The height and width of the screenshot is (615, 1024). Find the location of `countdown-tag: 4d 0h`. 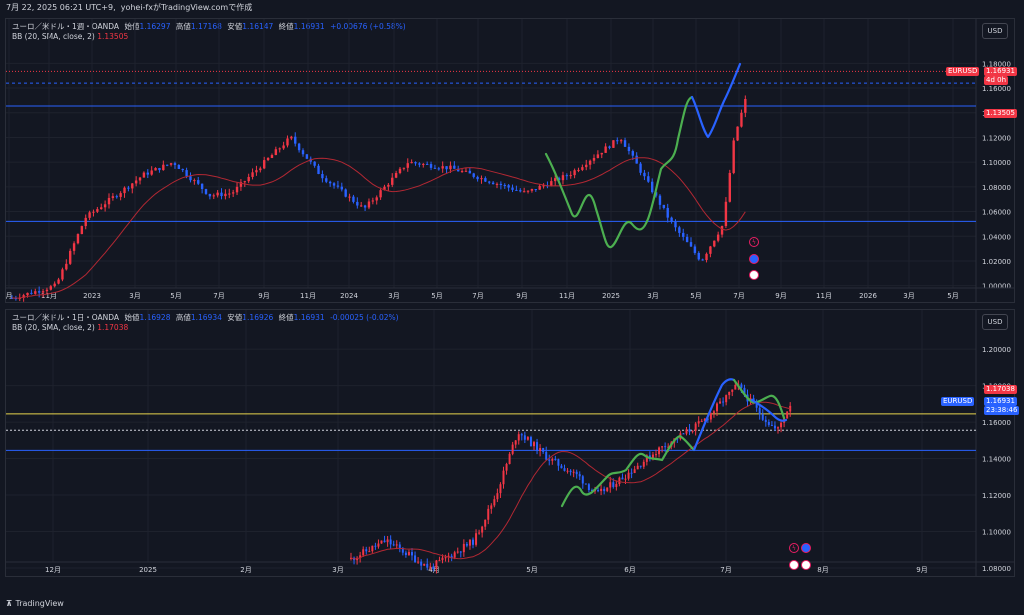

countdown-tag: 4d 0h is located at coordinates (996, 80).